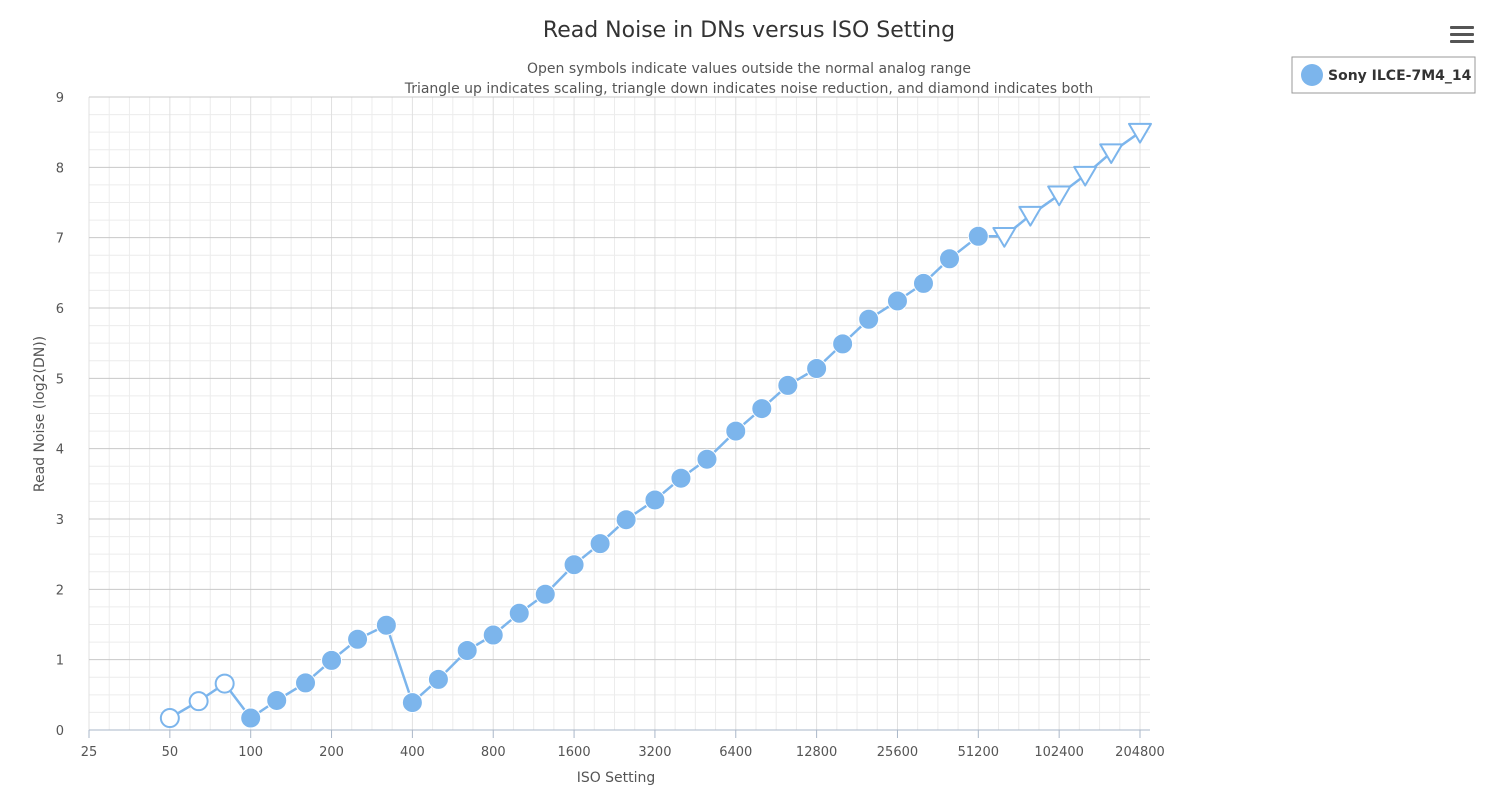 This screenshot has width=1486, height=788. What do you see at coordinates (1059, 752) in the screenshot?
I see `x-tick-label: 102400` at bounding box center [1059, 752].